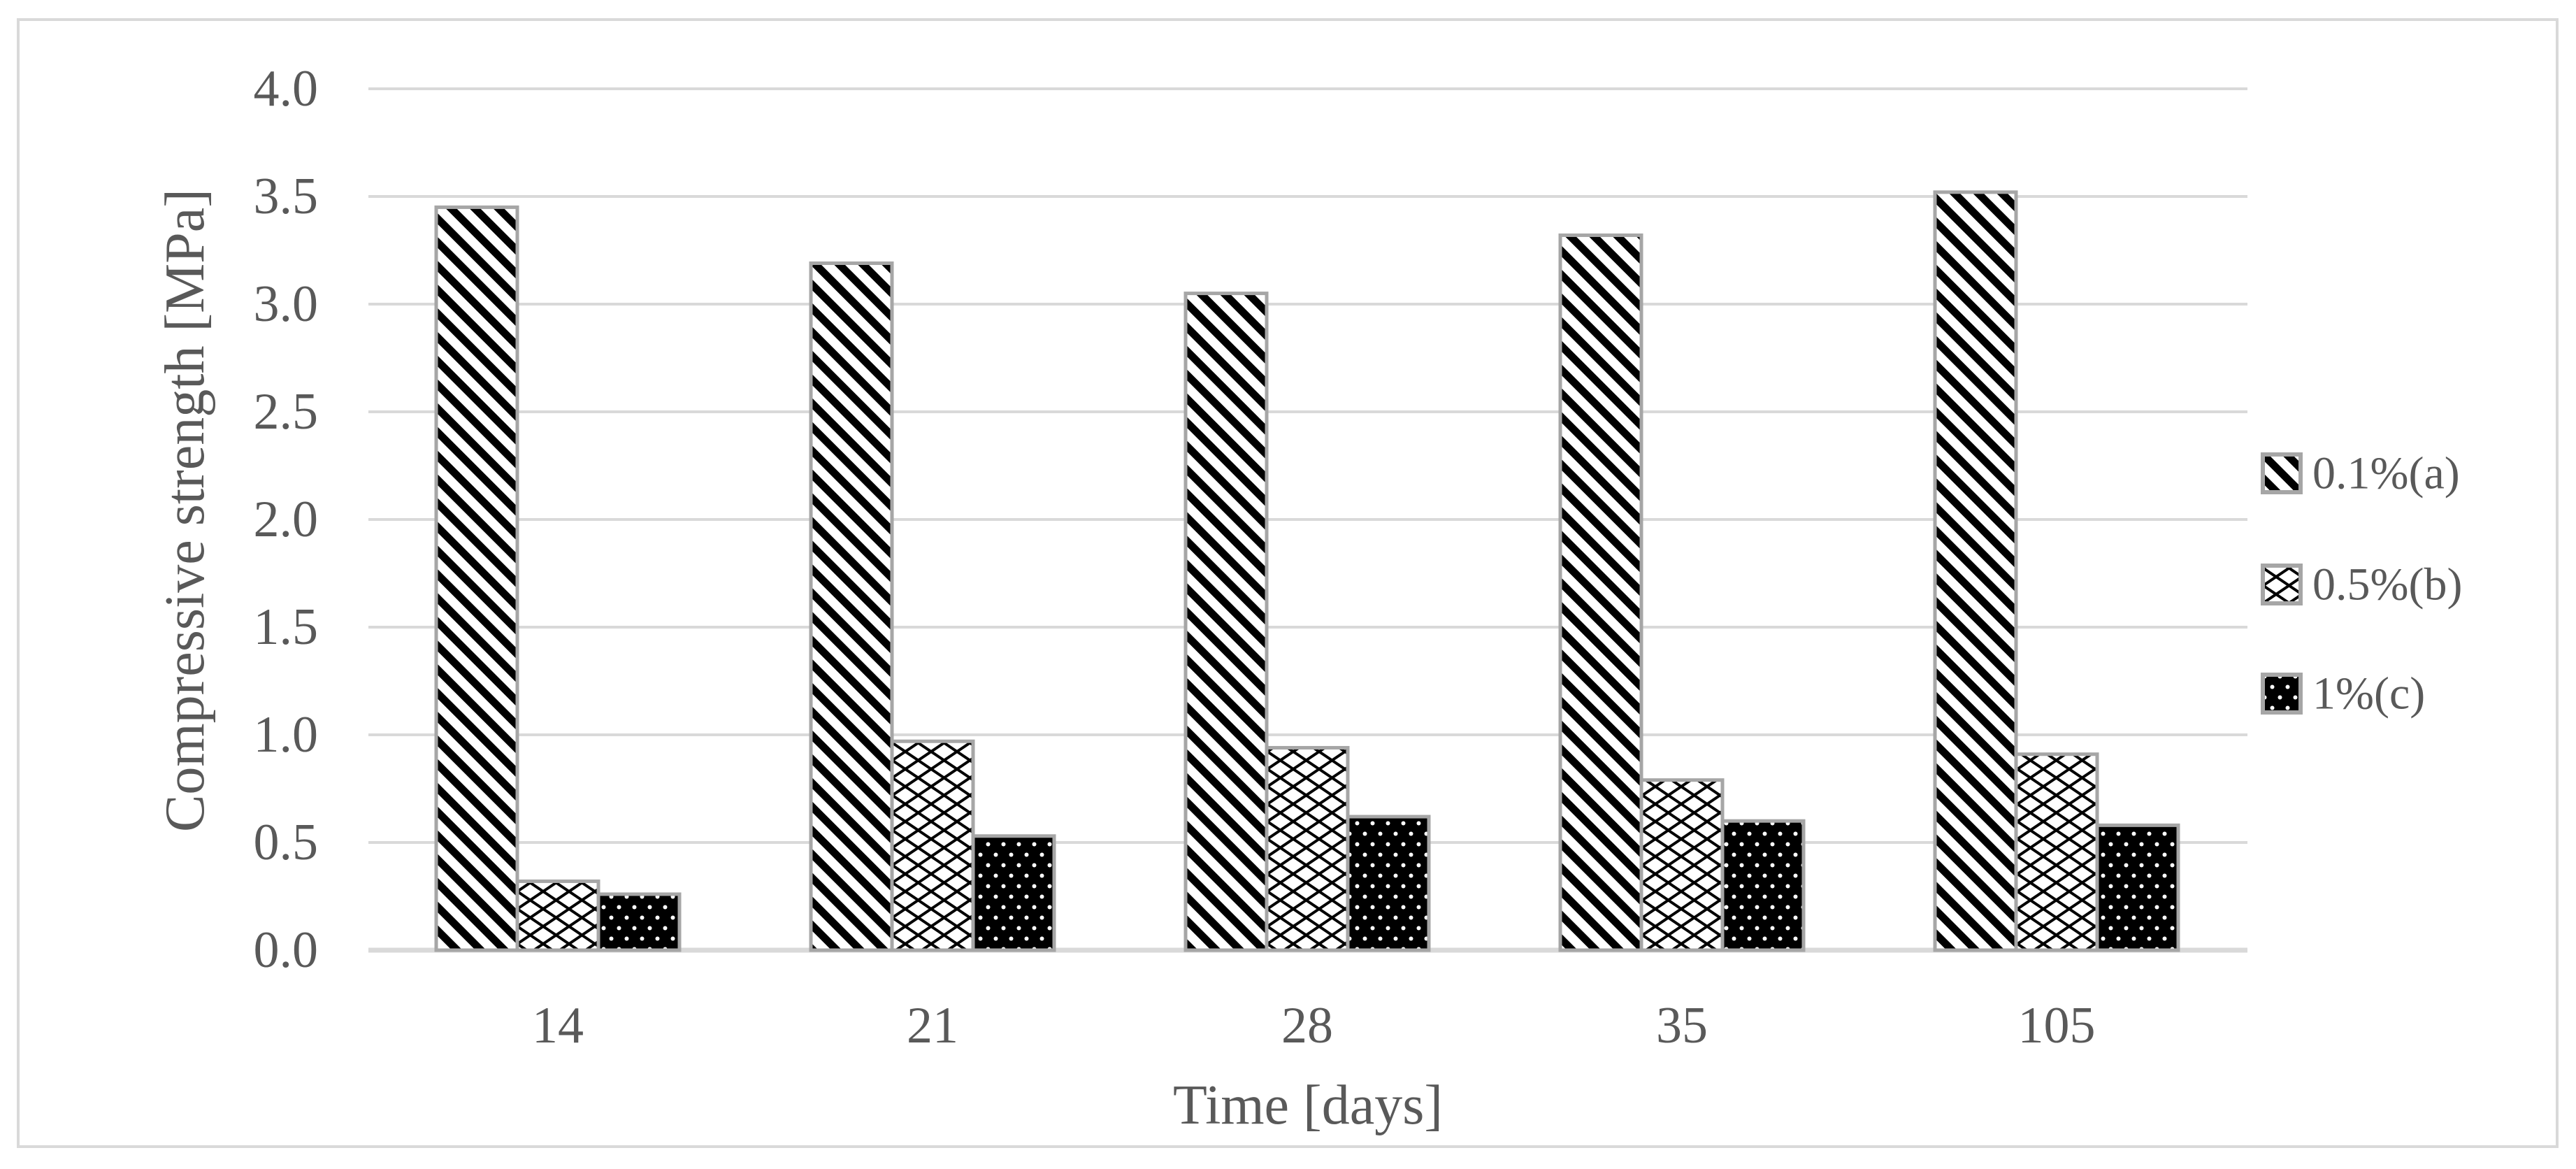 This screenshot has height=1169, width=2576. Describe the element at coordinates (851, 606) in the screenshot. I see `bar-21d-0.1%(a)` at that location.